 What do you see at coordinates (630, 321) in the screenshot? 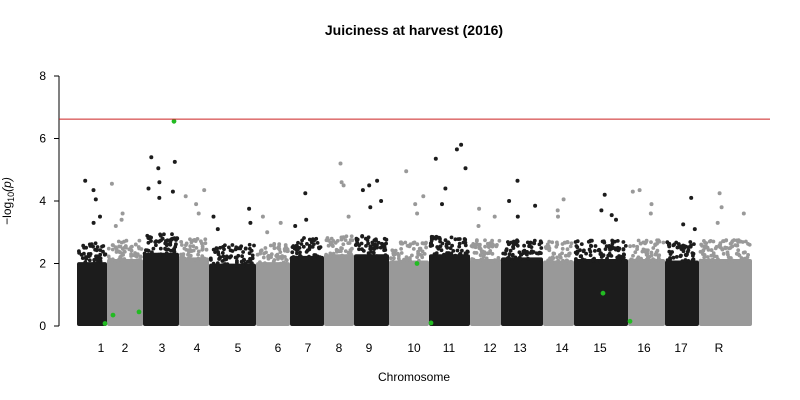
I see `highlighted-snp-point` at bounding box center [630, 321].